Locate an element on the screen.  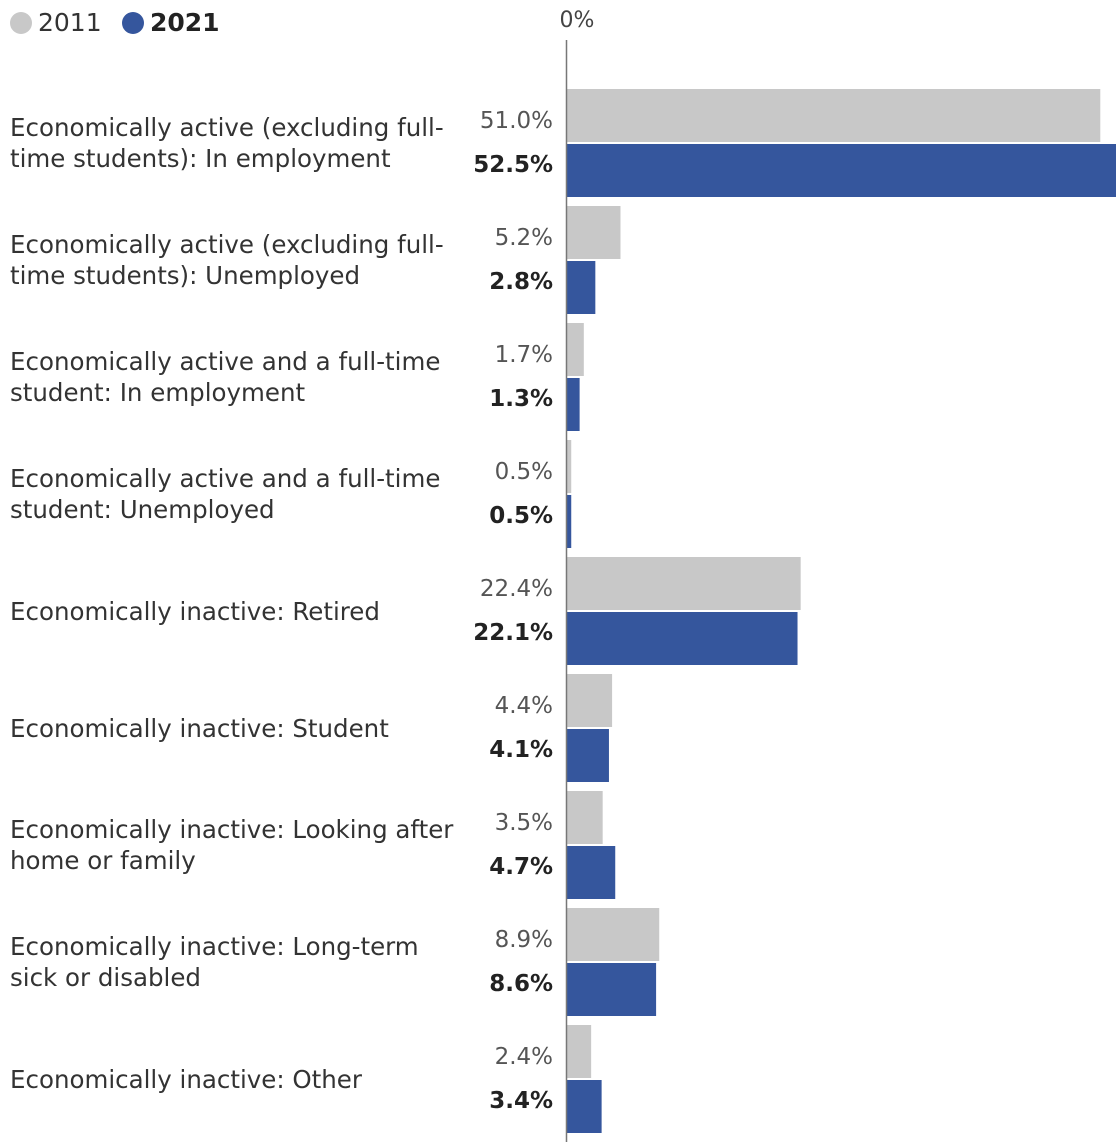
value-label-2011-5: 22.4% is located at coordinates (516, 589).